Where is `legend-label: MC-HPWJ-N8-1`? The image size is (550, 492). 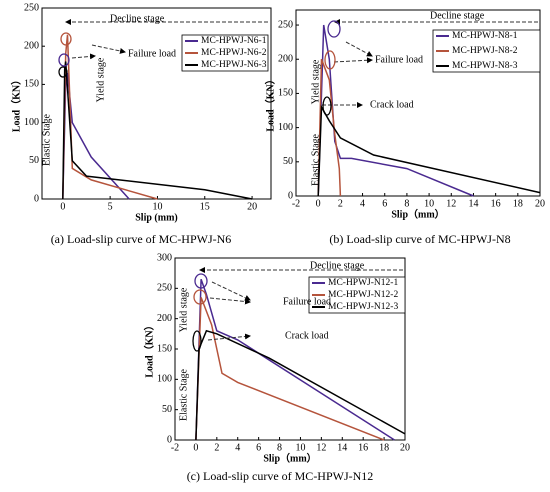 legend-label: MC-HPWJ-N8-1 is located at coordinates (485, 36).